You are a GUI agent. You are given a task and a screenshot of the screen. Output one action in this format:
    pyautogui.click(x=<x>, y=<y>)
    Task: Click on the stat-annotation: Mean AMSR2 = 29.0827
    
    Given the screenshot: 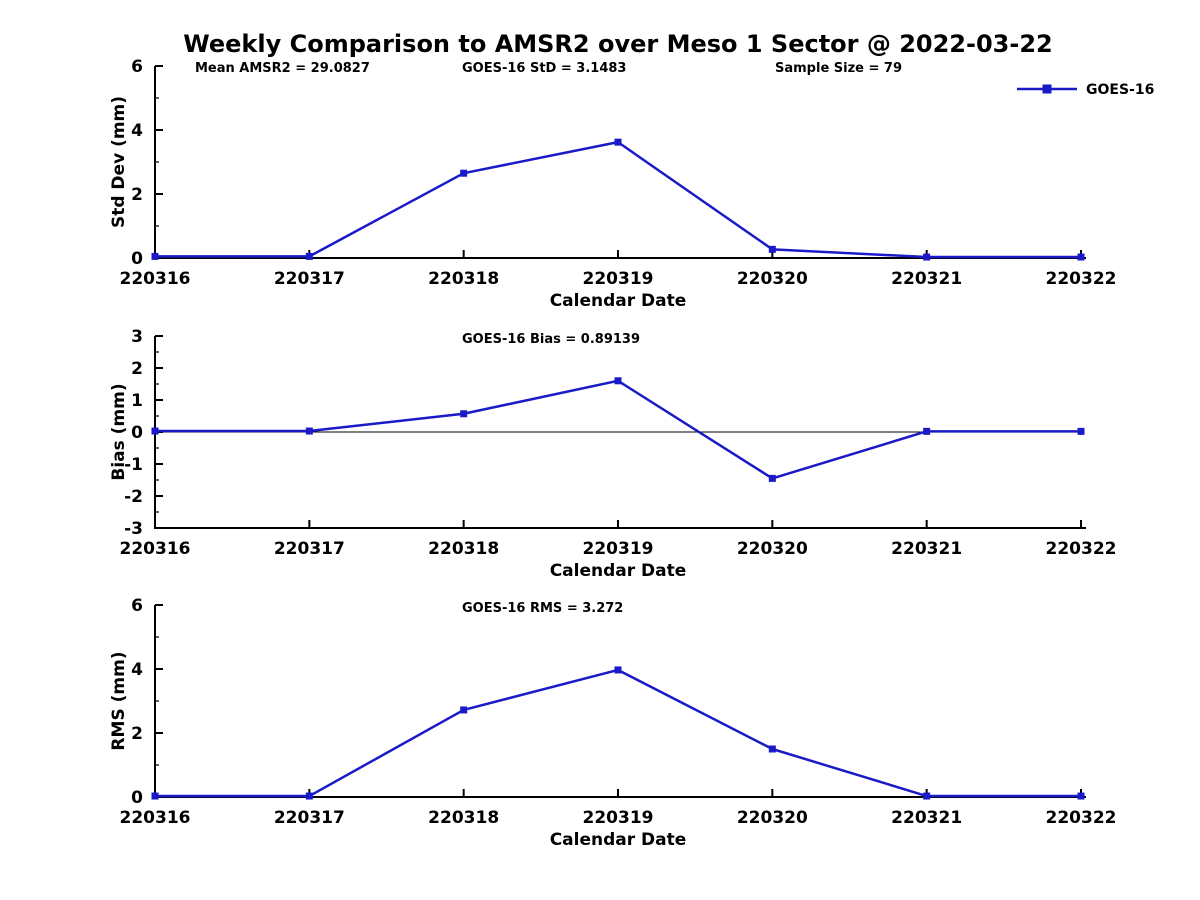 What is the action you would take?
    pyautogui.click(x=282, y=68)
    